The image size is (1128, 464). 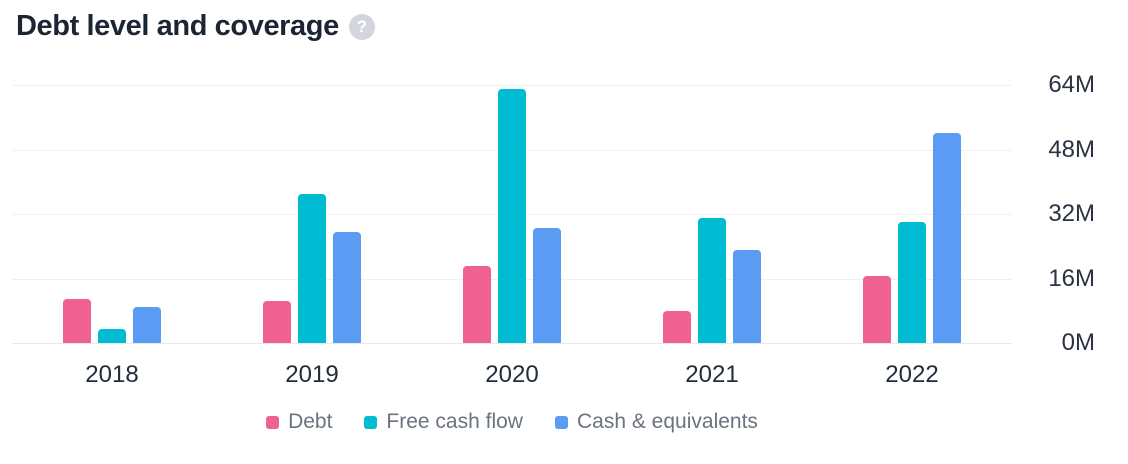 I want to click on bar-cash-equivalents-2019, so click(x=347, y=287).